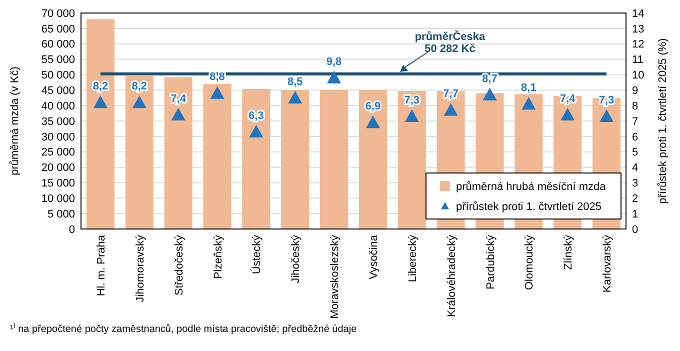  I want to click on legend-label: průměrná hrubá měsíční mzda, so click(531, 186).